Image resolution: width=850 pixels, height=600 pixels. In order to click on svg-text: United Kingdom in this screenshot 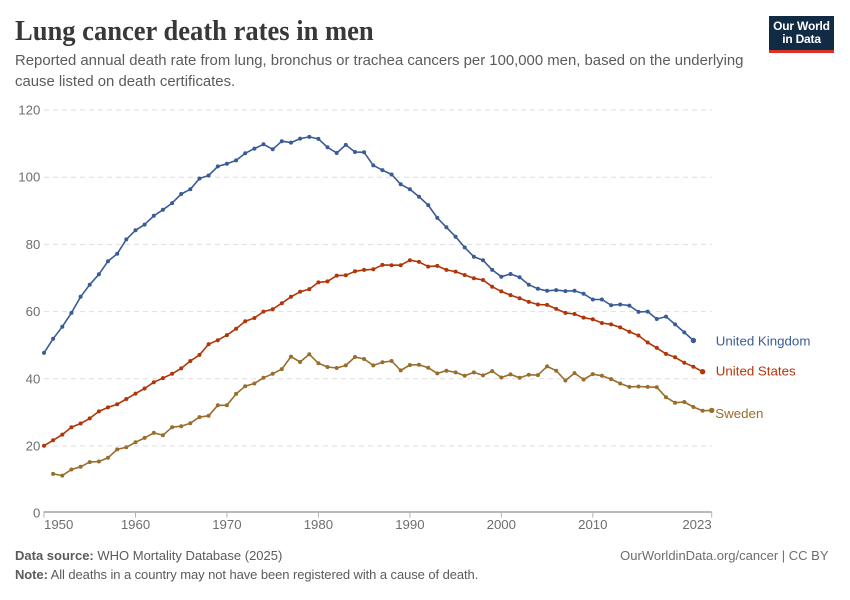, I will do `click(763, 341)`.